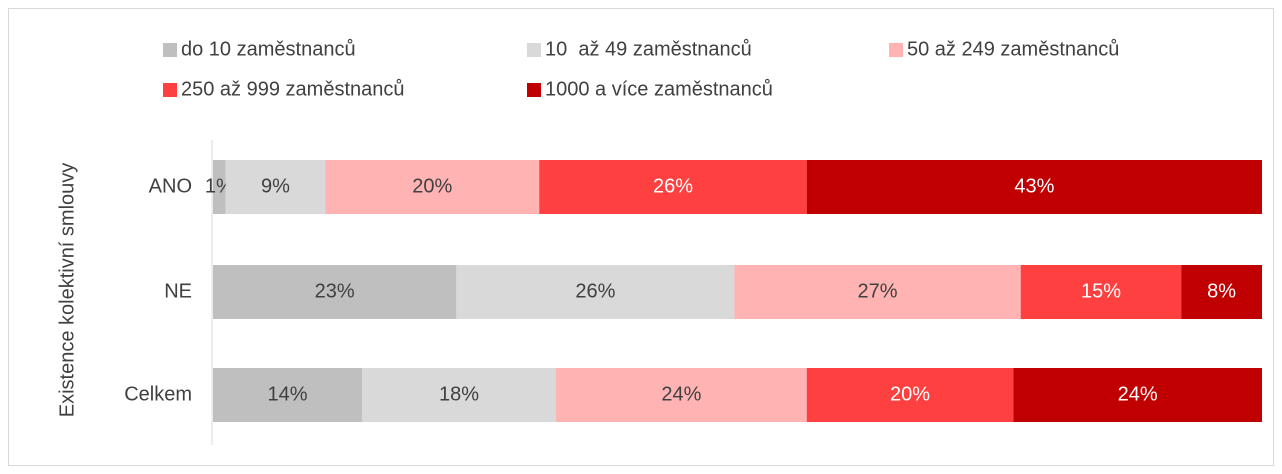  Describe the element at coordinates (659, 89) in the screenshot. I see `legend-label: 1000 a více zaměstnanců` at that location.